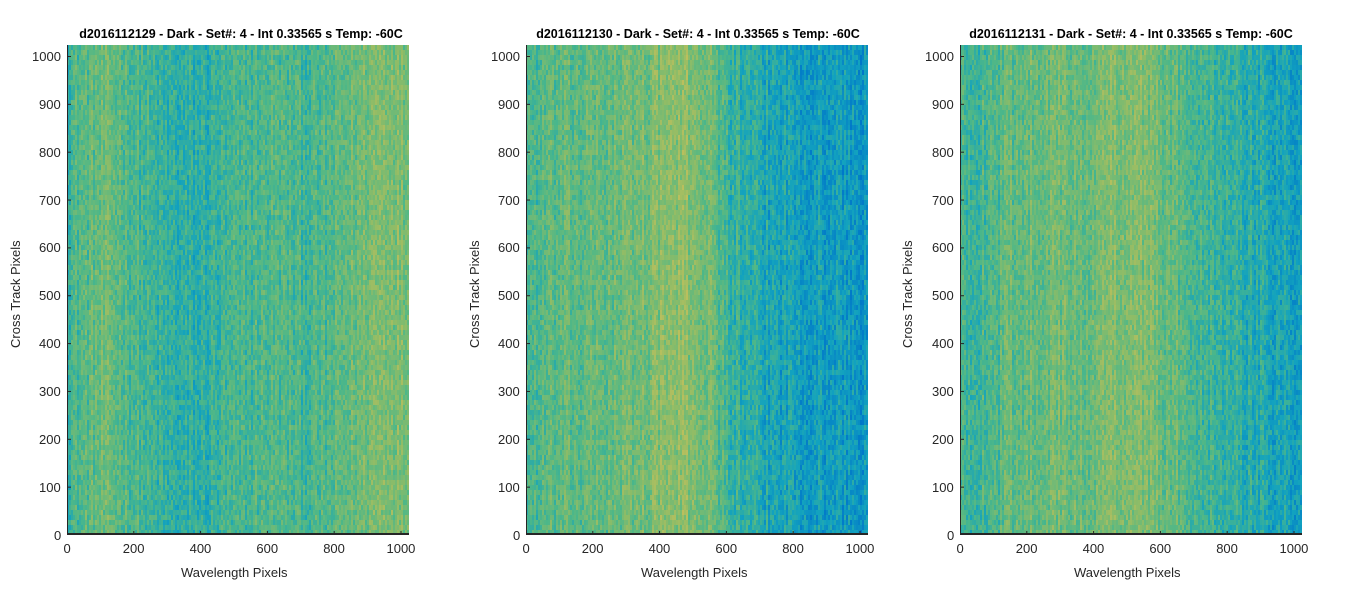 This screenshot has width=1350, height=600. I want to click on y-axis-label: Cross Track Pixels, so click(907, 294).